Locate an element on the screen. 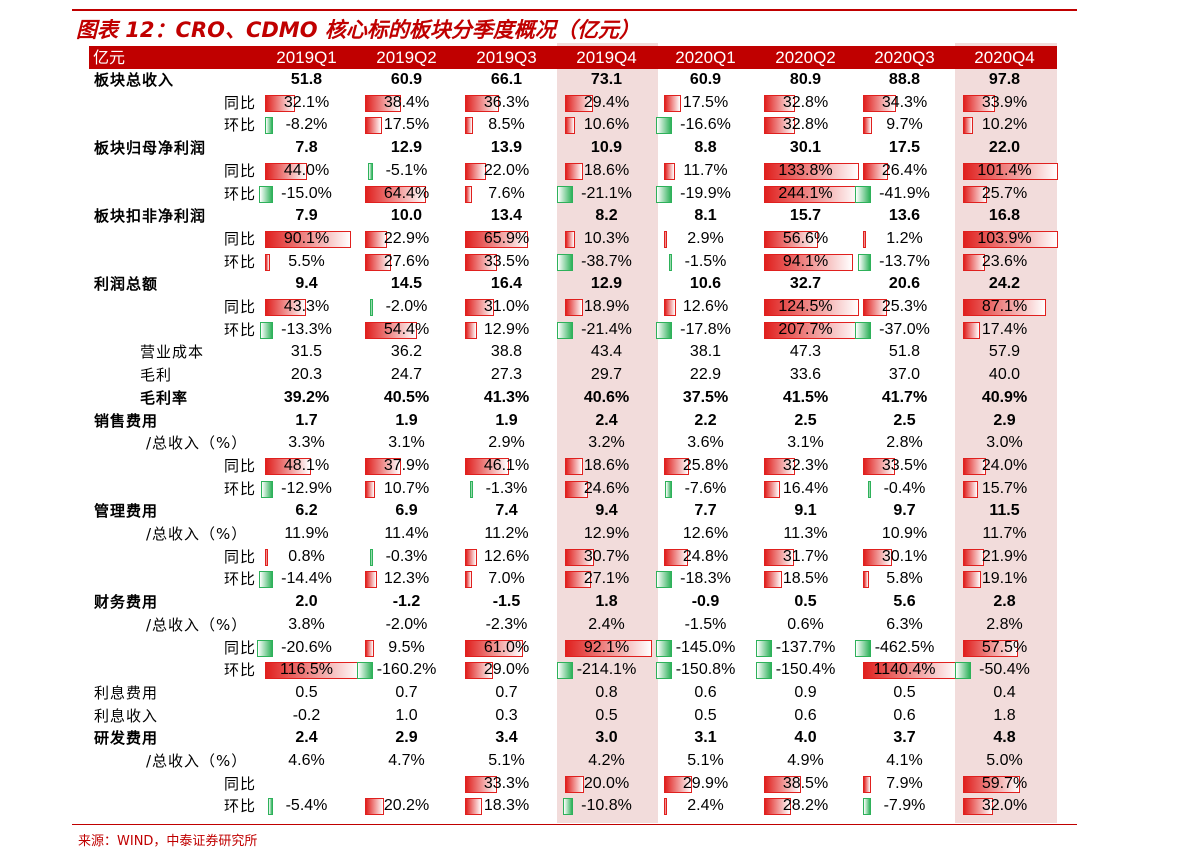 This screenshot has width=1191, height=867. table-cell: 9.7% is located at coordinates (904, 125).